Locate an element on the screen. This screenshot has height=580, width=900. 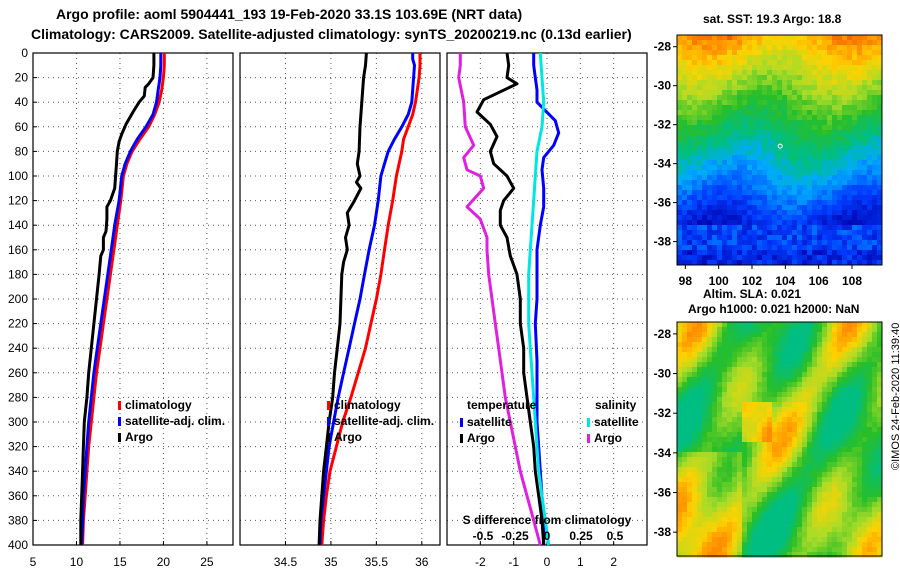
sal-legend-label: Argo is located at coordinates (348, 437).